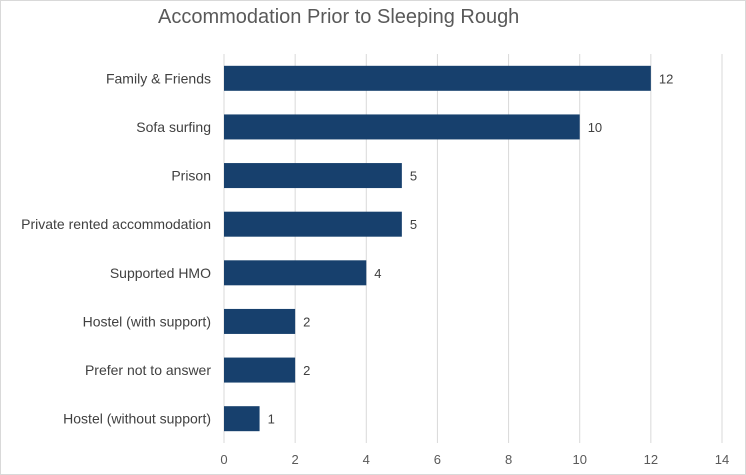  What do you see at coordinates (191, 176) in the screenshot?
I see `category-label-2: Prison` at bounding box center [191, 176].